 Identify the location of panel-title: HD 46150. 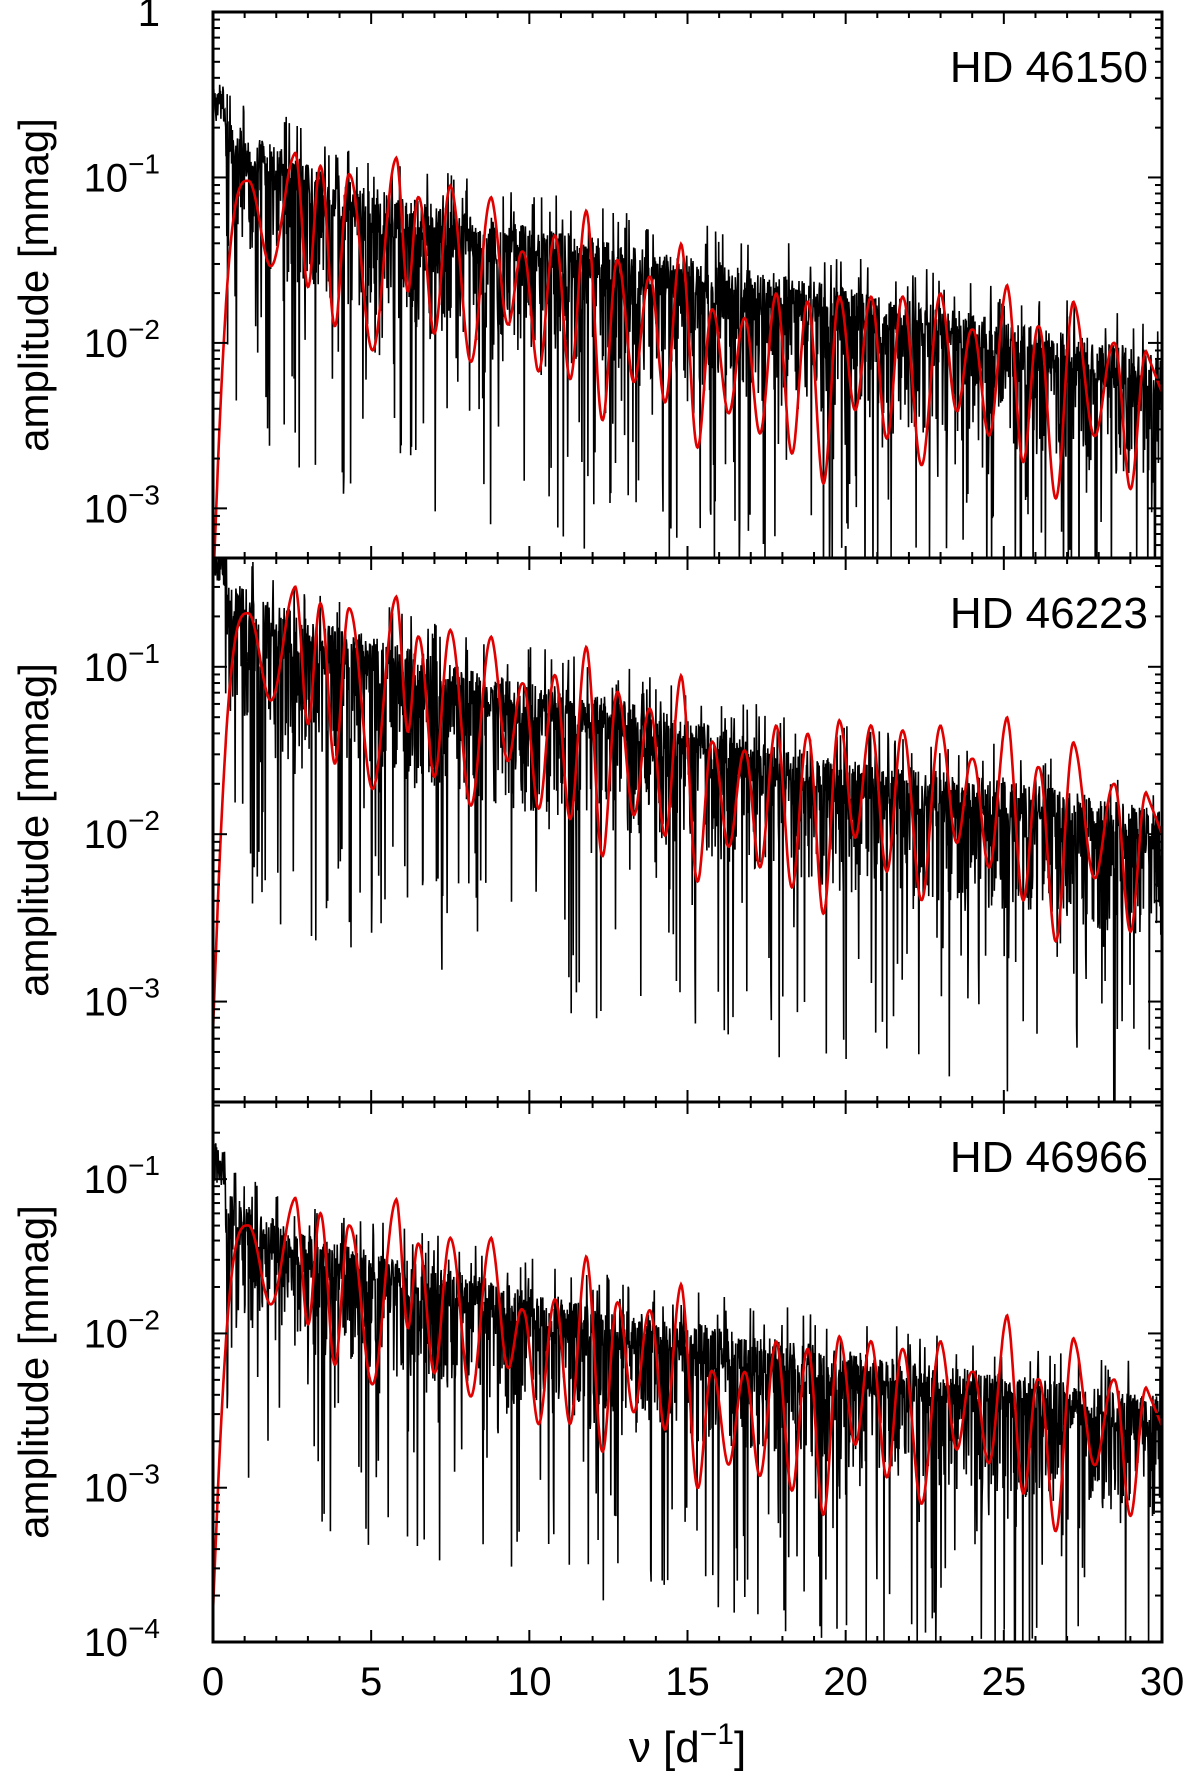
(1049, 67).